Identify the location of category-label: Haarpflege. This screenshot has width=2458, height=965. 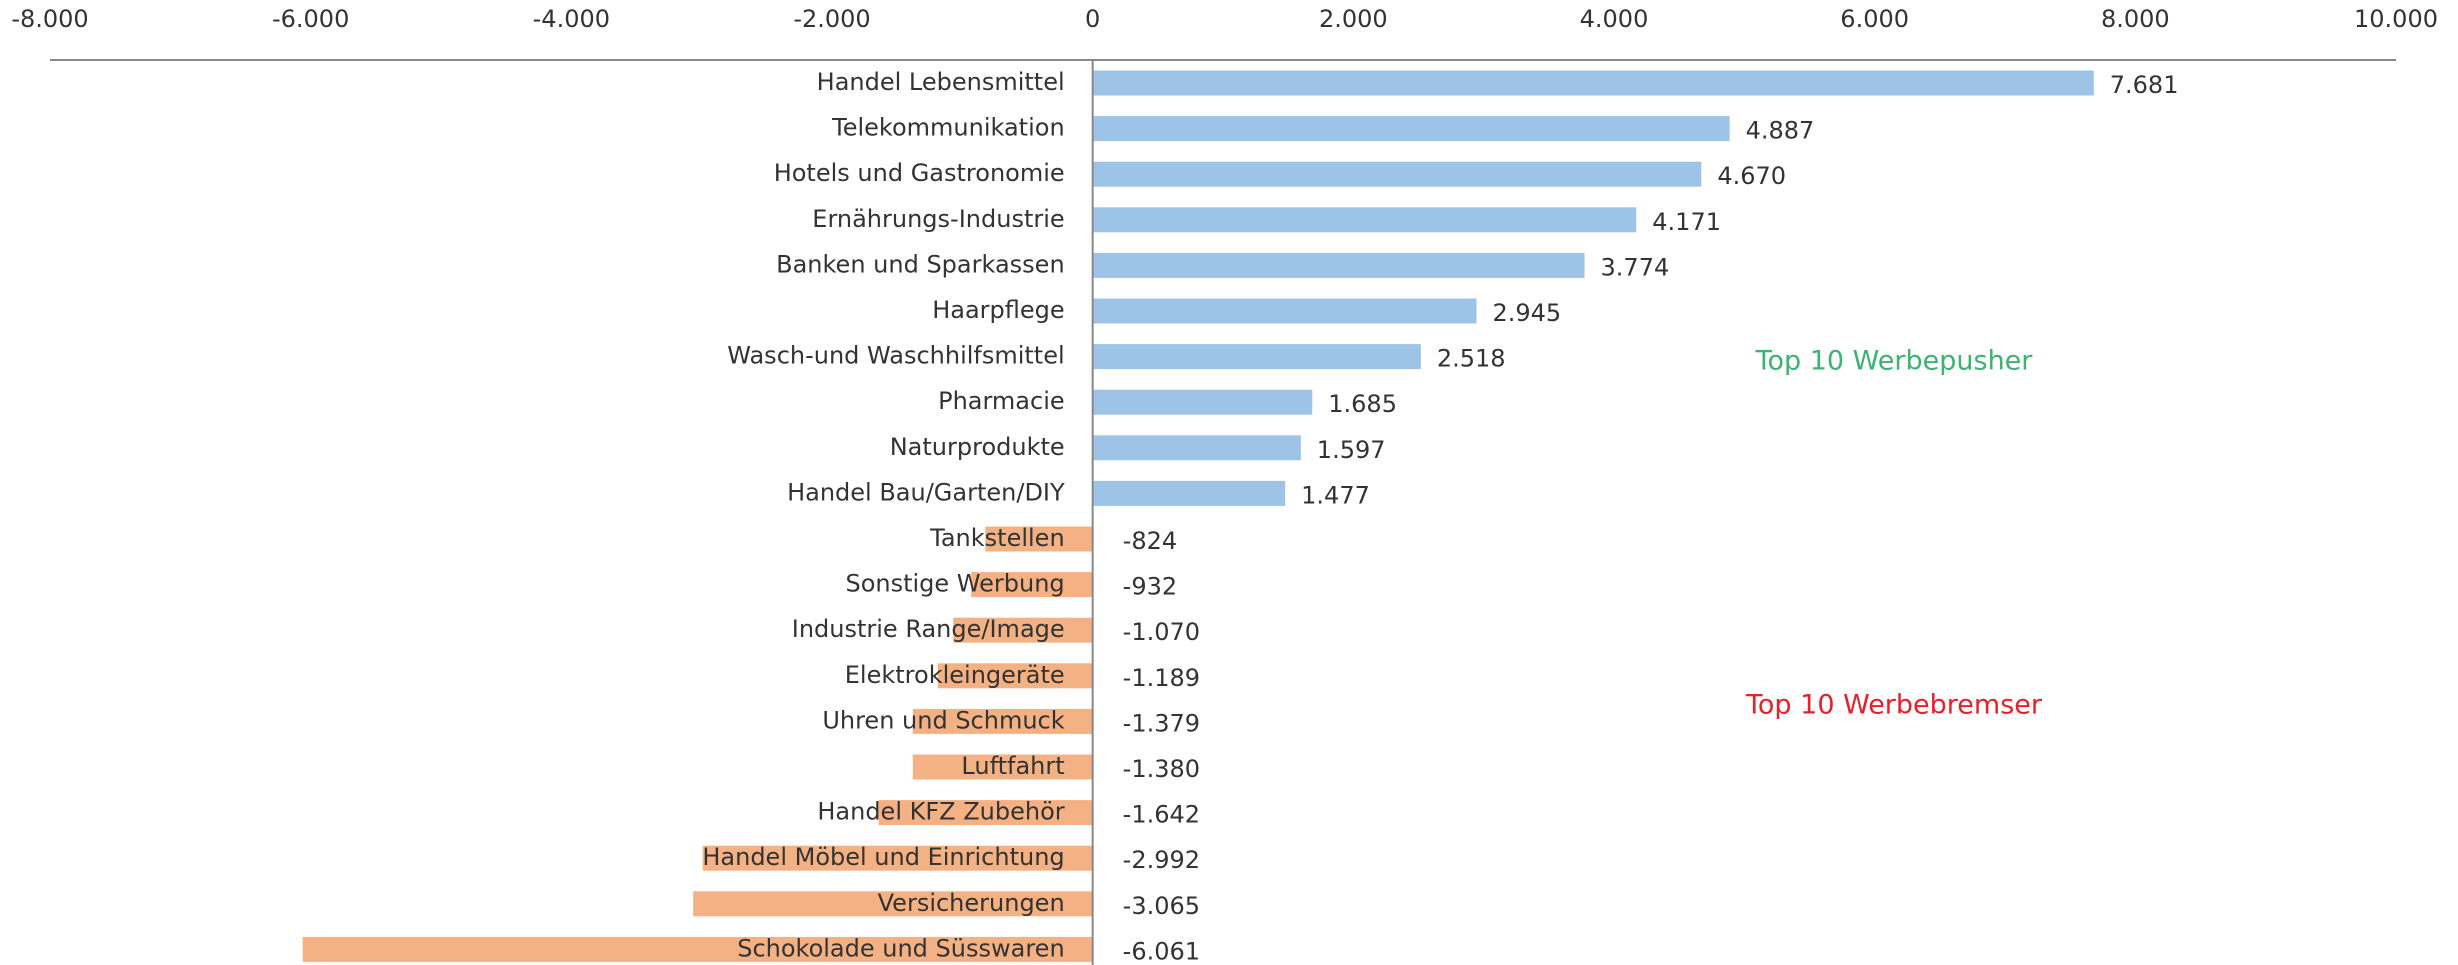
(998, 310).